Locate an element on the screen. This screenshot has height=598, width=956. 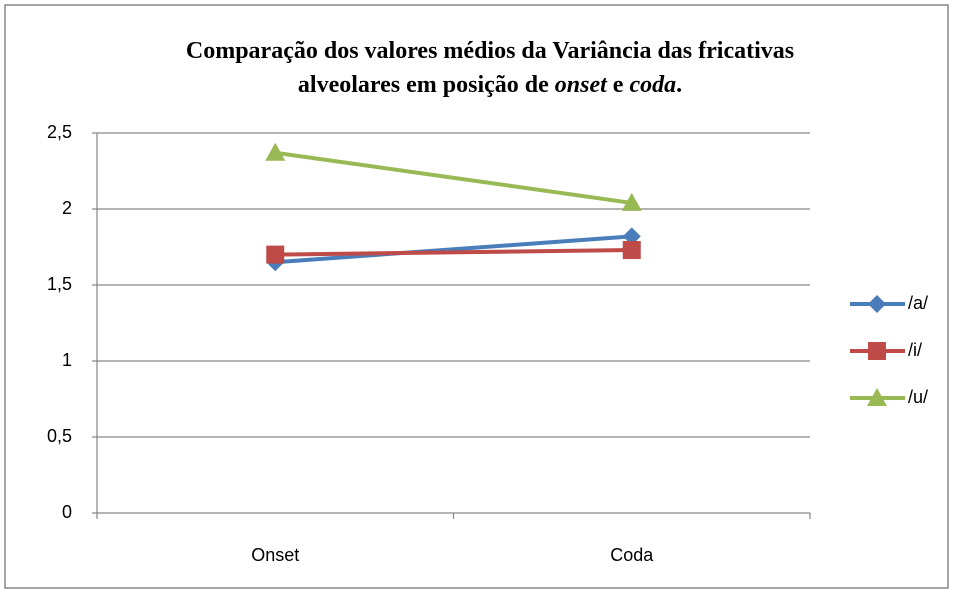
y-tick-label: 1 is located at coordinates (67, 360).